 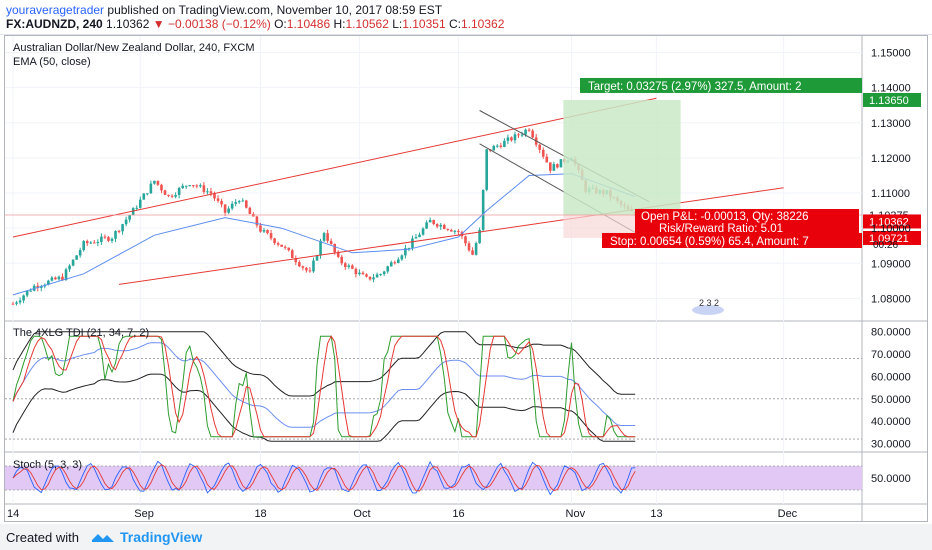 I want to click on stop-price-tag-box, so click(x=892, y=237).